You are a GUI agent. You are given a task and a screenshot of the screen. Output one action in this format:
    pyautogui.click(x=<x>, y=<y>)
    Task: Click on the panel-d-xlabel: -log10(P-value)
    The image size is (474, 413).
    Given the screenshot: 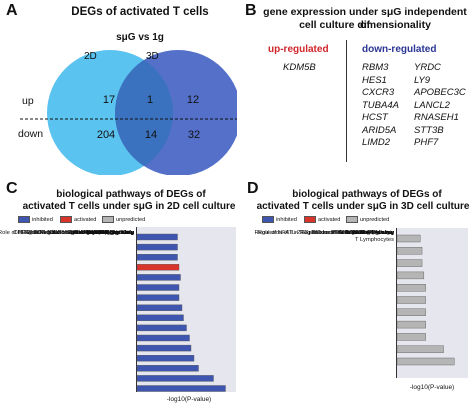 What is the action you would take?
    pyautogui.click(x=432, y=387)
    